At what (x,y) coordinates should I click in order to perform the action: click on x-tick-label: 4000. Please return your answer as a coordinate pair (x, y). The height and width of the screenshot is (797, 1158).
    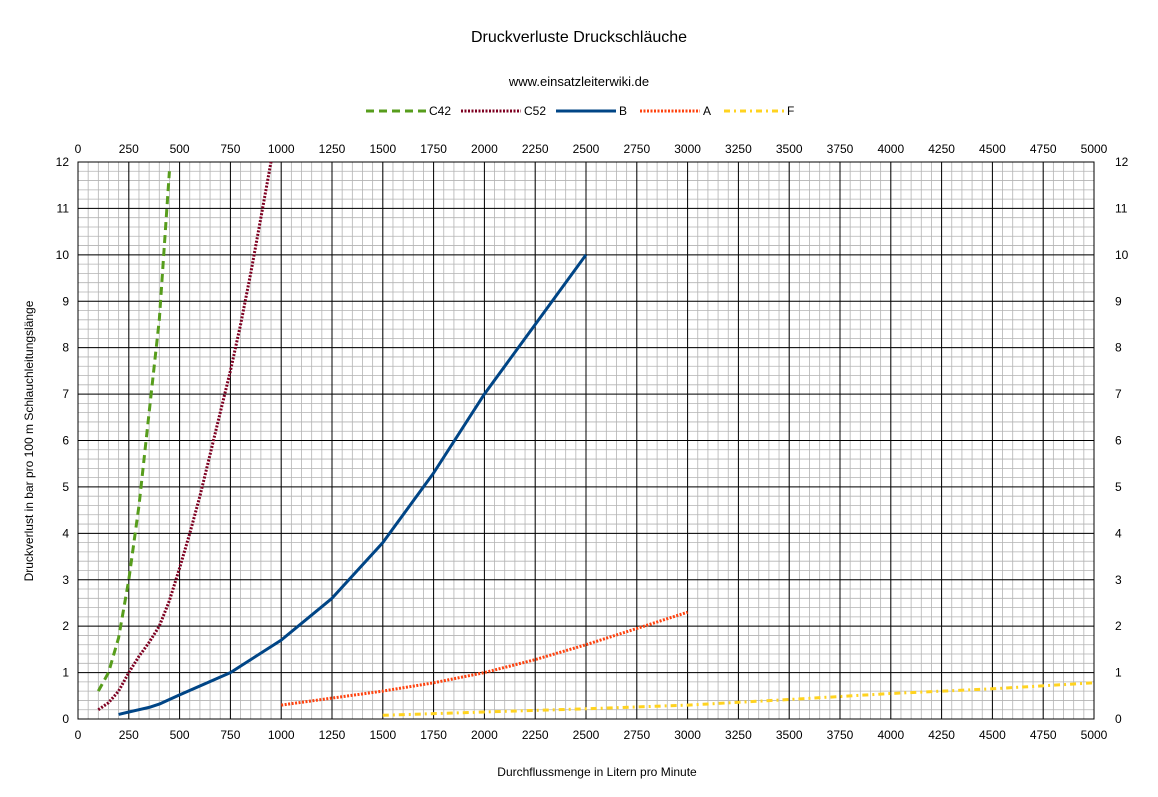
    Looking at the image, I should click on (890, 735).